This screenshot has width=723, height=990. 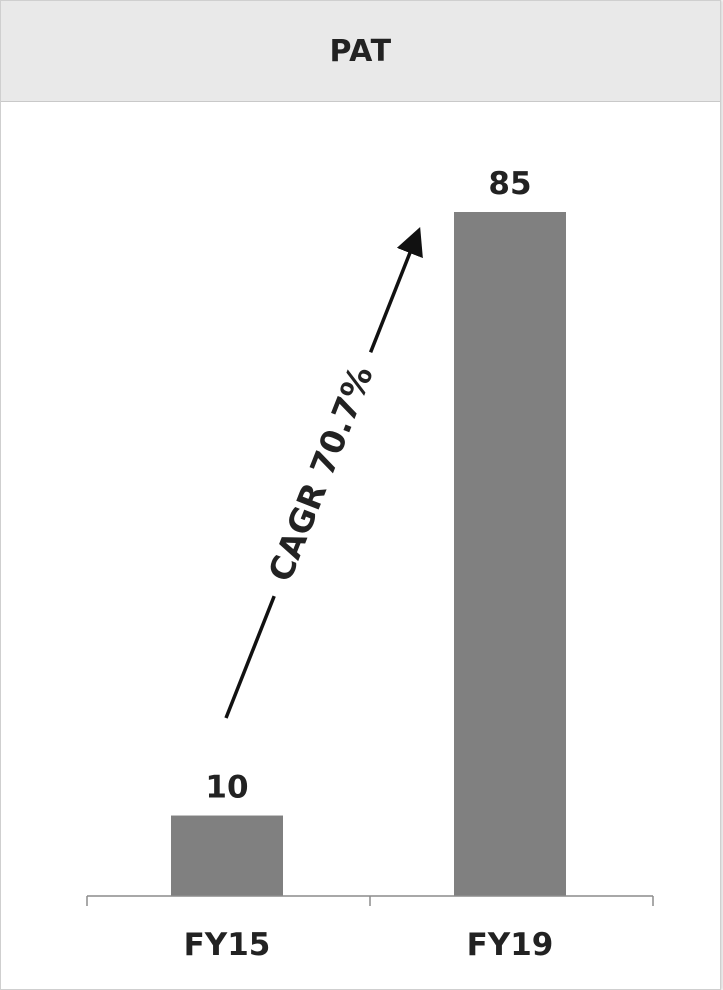 I want to click on chart-title: PAT, so click(x=360, y=51).